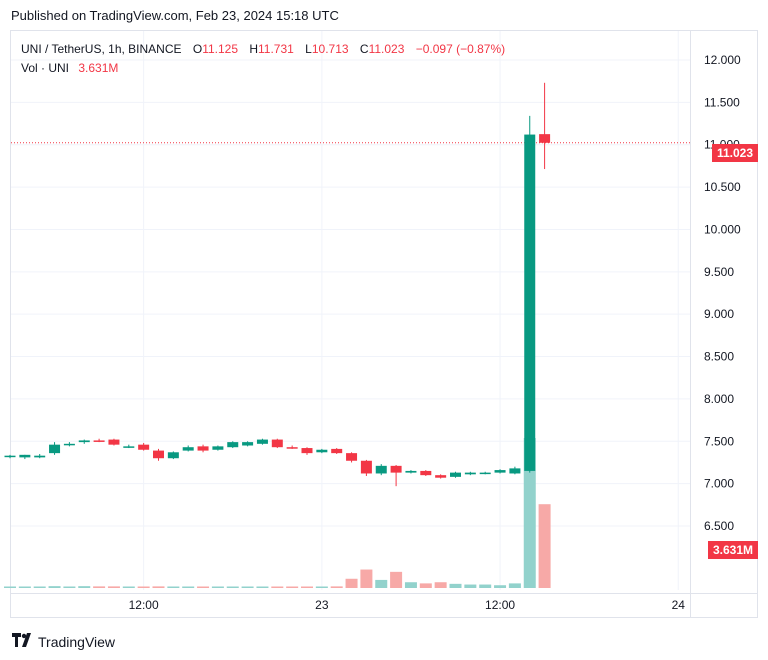  What do you see at coordinates (220, 49) in the screenshot?
I see `open-value: 11.125` at bounding box center [220, 49].